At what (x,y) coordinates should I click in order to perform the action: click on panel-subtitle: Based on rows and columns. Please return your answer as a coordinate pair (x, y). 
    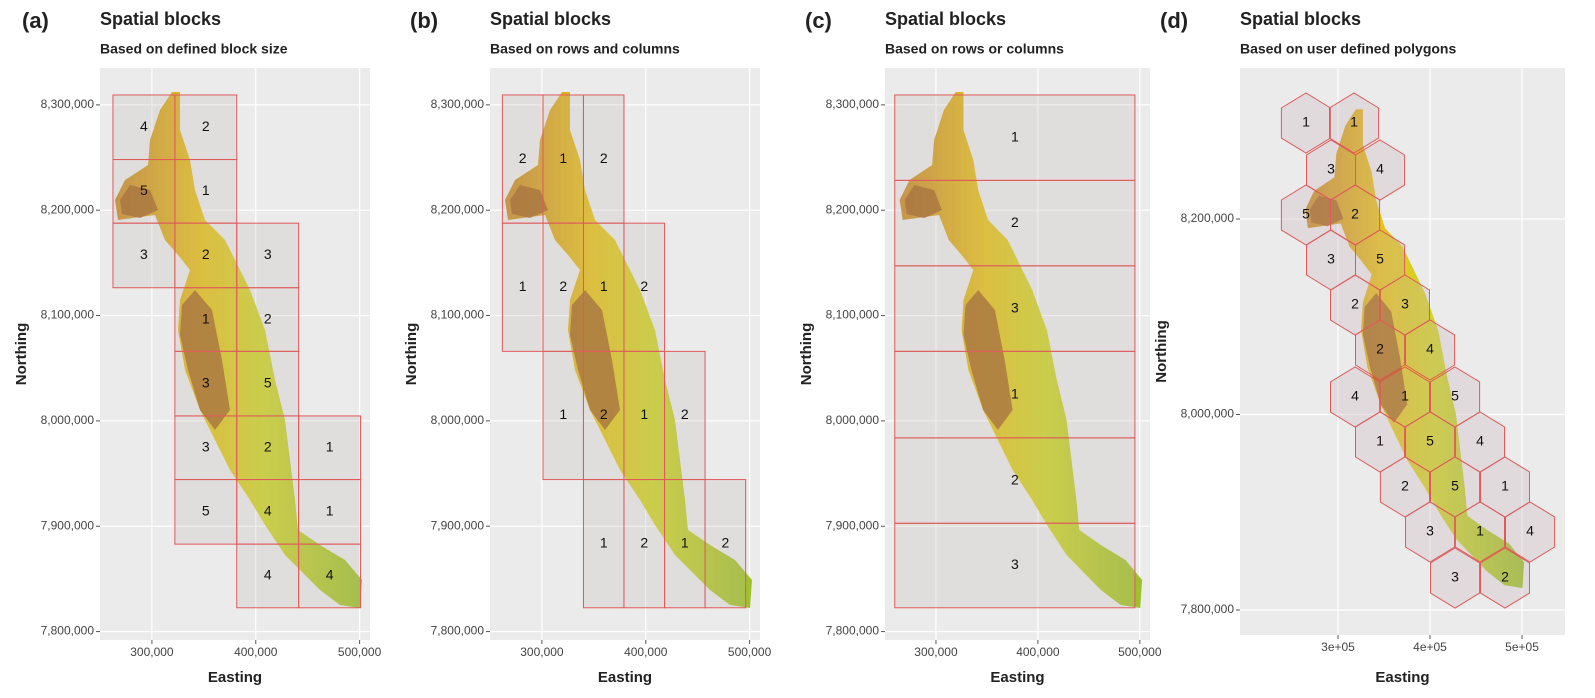
    Looking at the image, I should click on (585, 49).